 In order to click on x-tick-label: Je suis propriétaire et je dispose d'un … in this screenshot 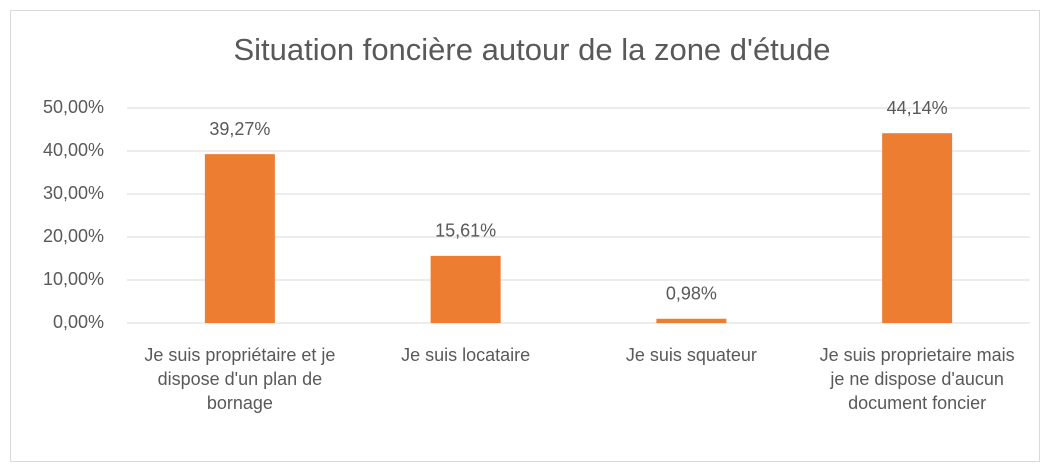, I will do `click(240, 379)`.